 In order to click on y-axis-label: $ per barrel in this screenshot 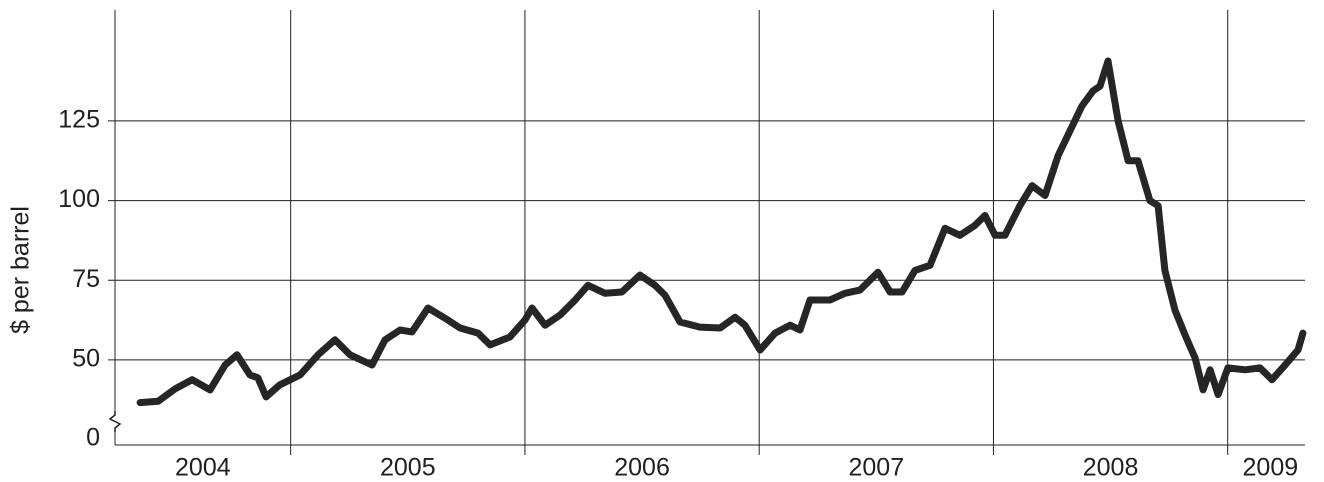, I will do `click(21, 270)`.